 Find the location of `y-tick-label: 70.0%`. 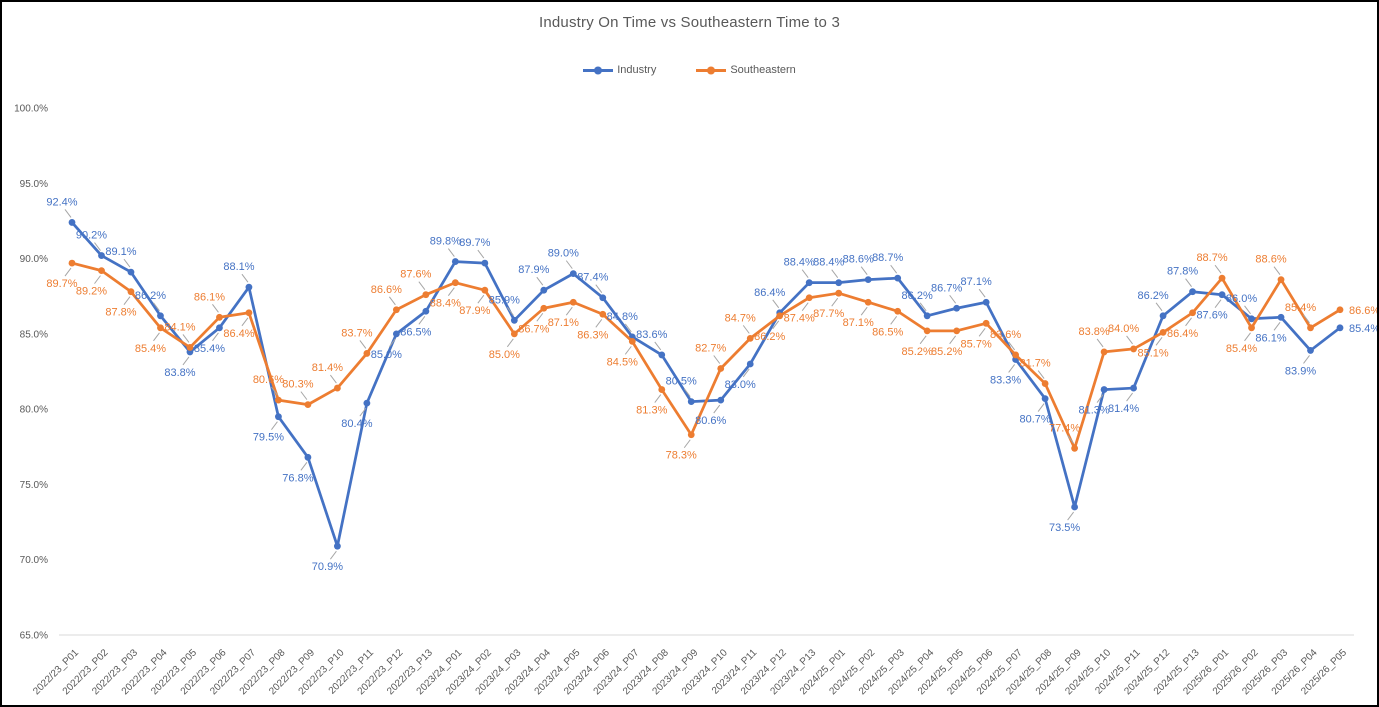

y-tick-label: 70.0% is located at coordinates (34, 560).